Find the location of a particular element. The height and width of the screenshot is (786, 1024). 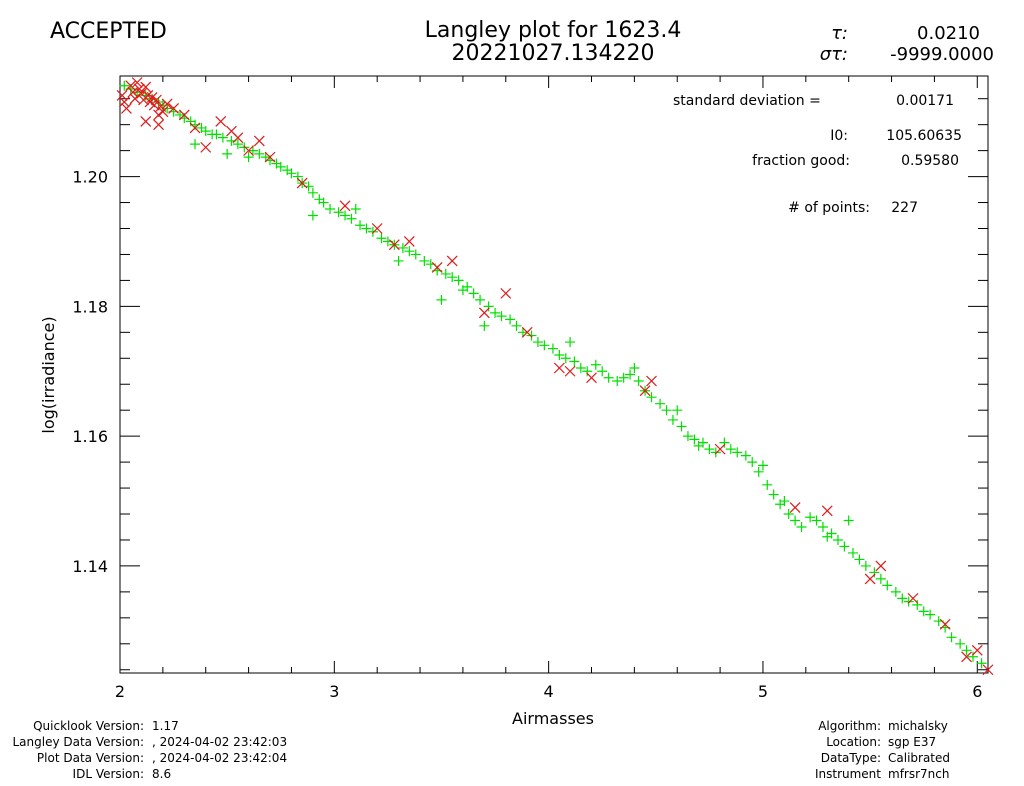

y-tick-label: 1.18 is located at coordinates (90, 306).